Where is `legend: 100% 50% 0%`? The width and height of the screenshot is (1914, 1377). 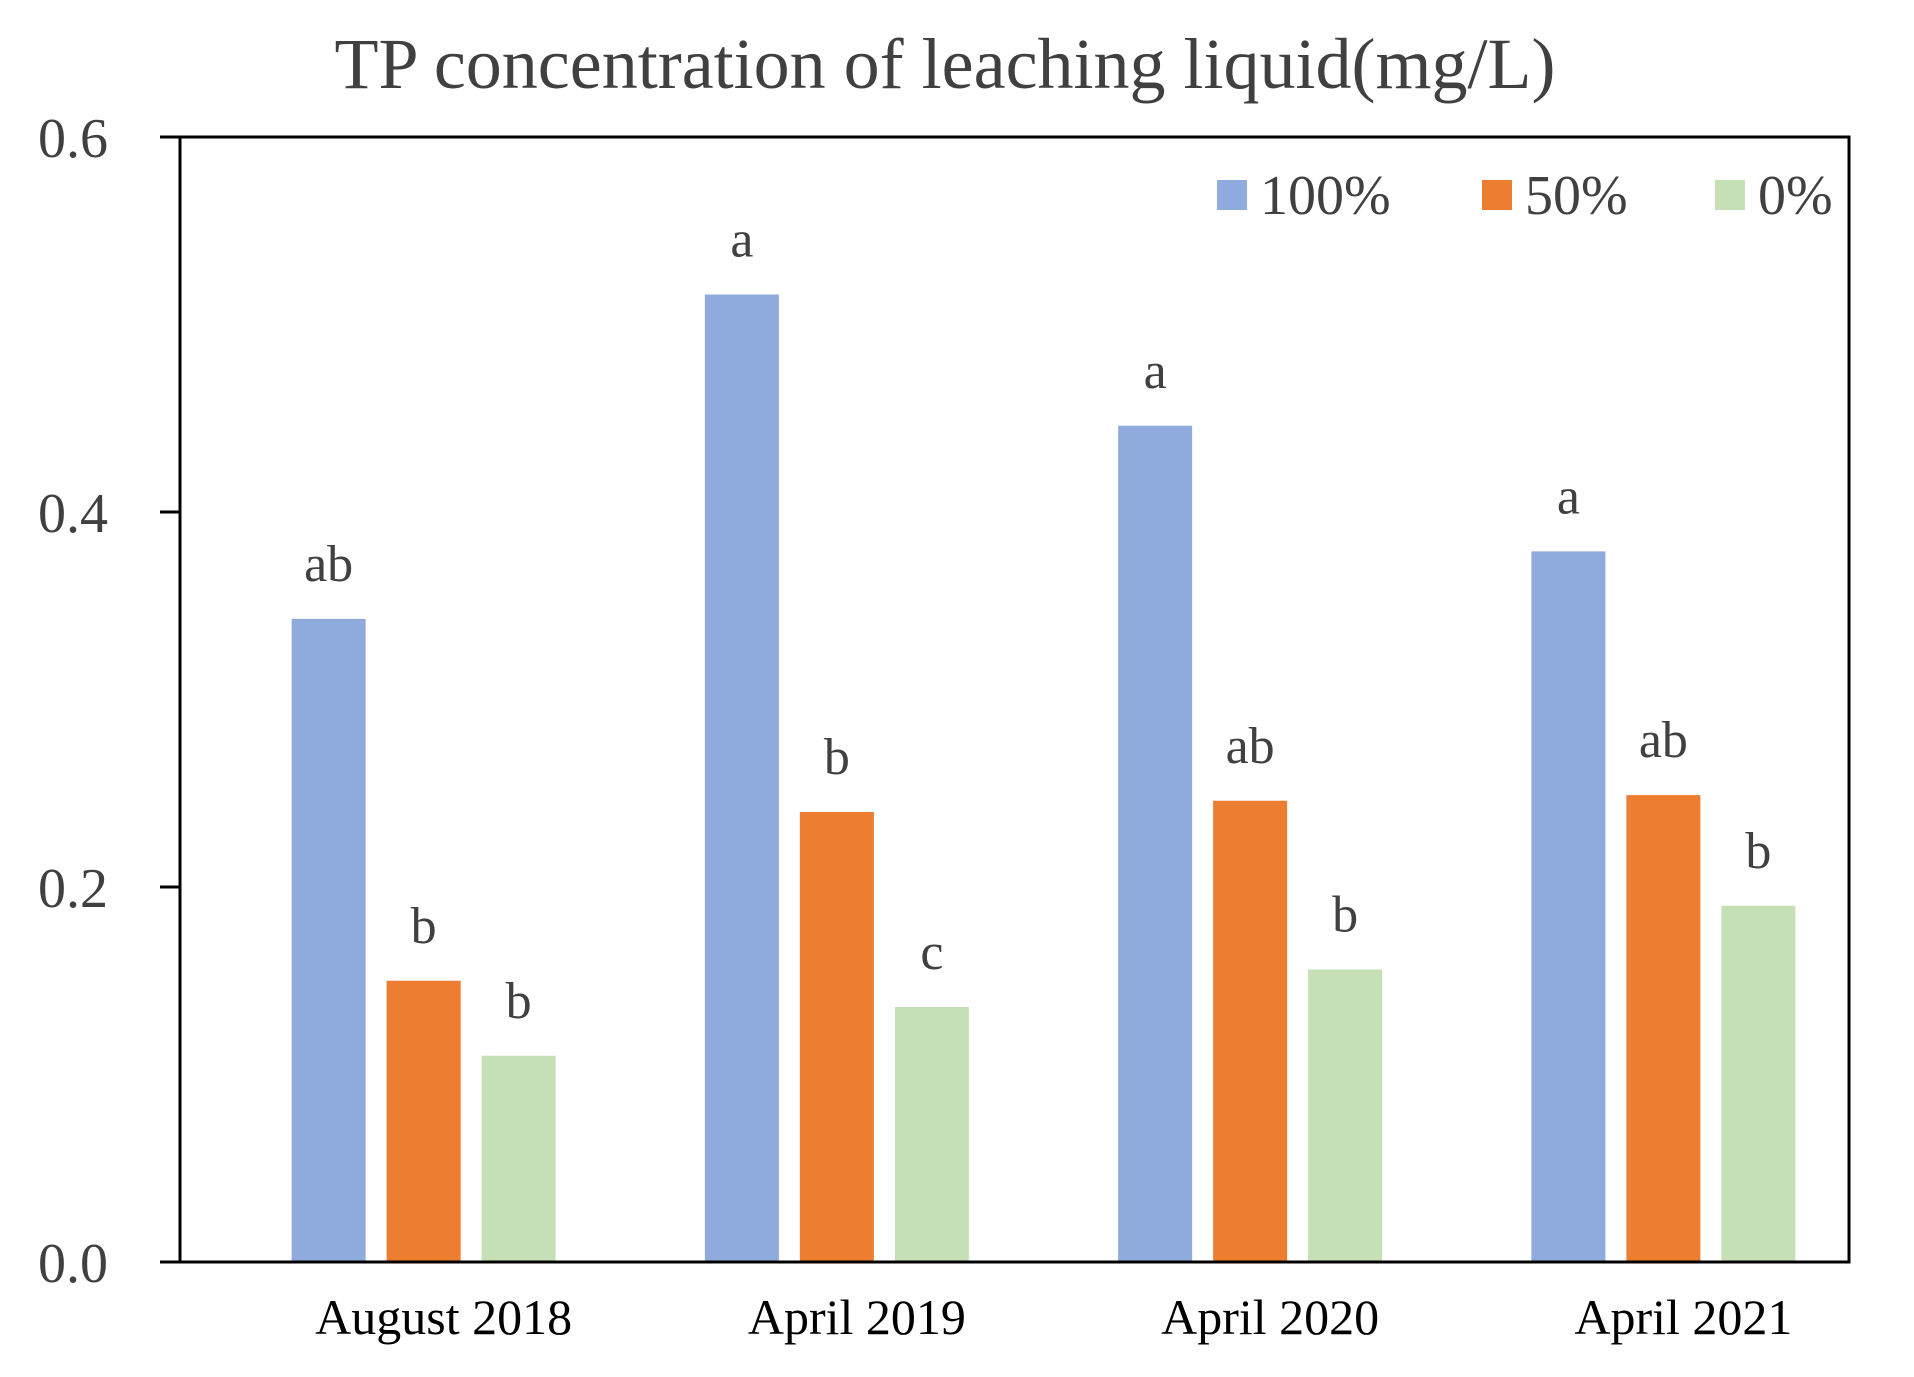 legend: 100% 50% 0% is located at coordinates (1525, 196).